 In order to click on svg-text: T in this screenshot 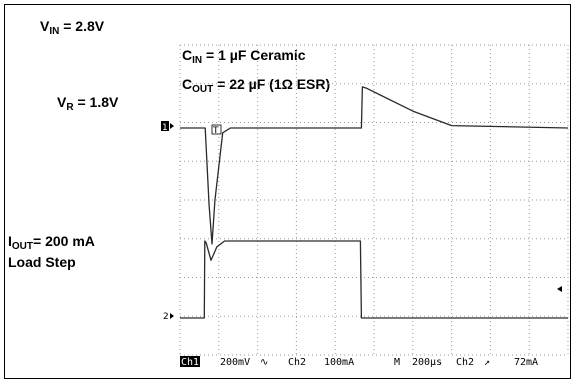, I will do `click(215, 131)`.